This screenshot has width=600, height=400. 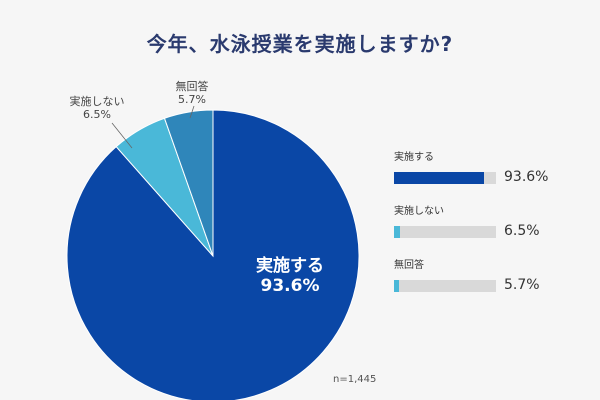 What do you see at coordinates (290, 266) in the screenshot?
I see `slice-label-implement-name: 実施する` at bounding box center [290, 266].